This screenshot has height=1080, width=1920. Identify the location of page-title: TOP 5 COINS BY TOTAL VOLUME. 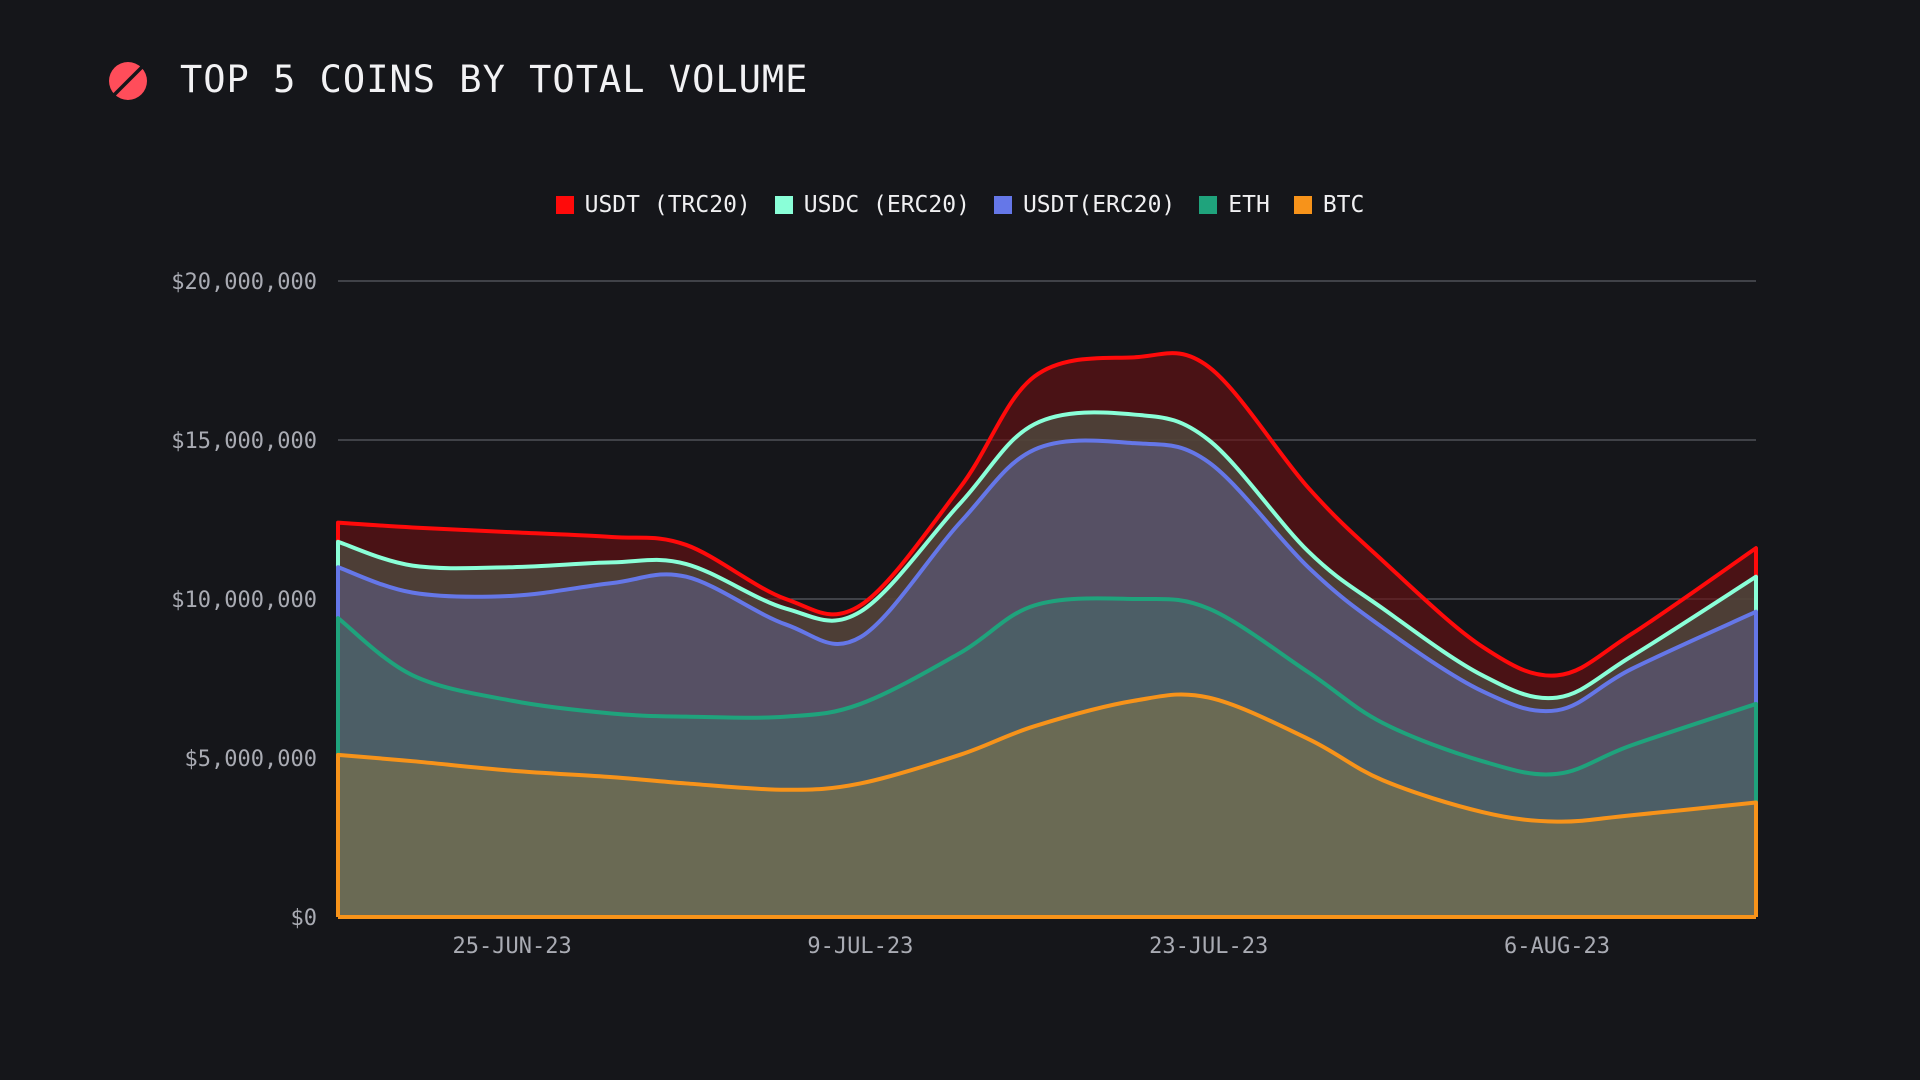
(494, 79).